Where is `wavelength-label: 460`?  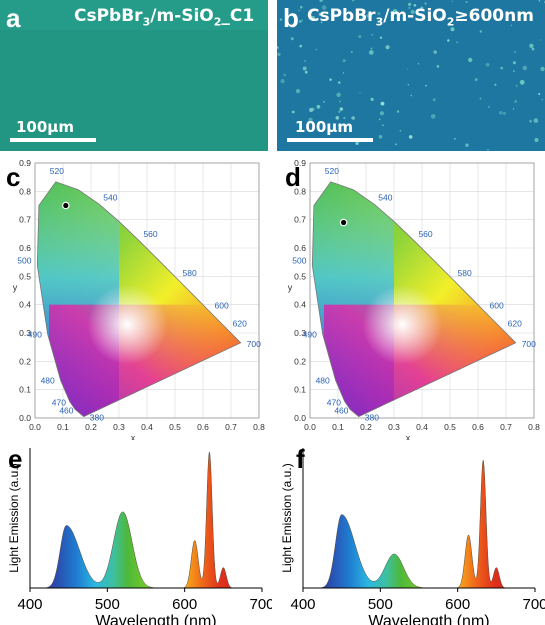
wavelength-label: 460 is located at coordinates (66, 411).